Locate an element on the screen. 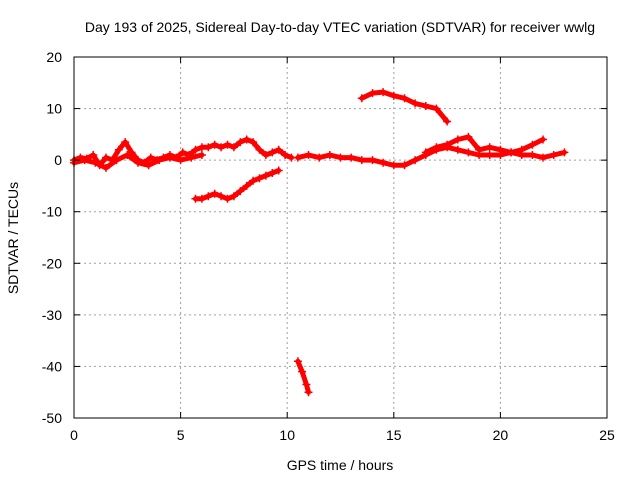 This screenshot has height=480, width=640. y-tick-labels: -50 -40 -30 -20 -10 0 10 20 is located at coordinates (52, 237).